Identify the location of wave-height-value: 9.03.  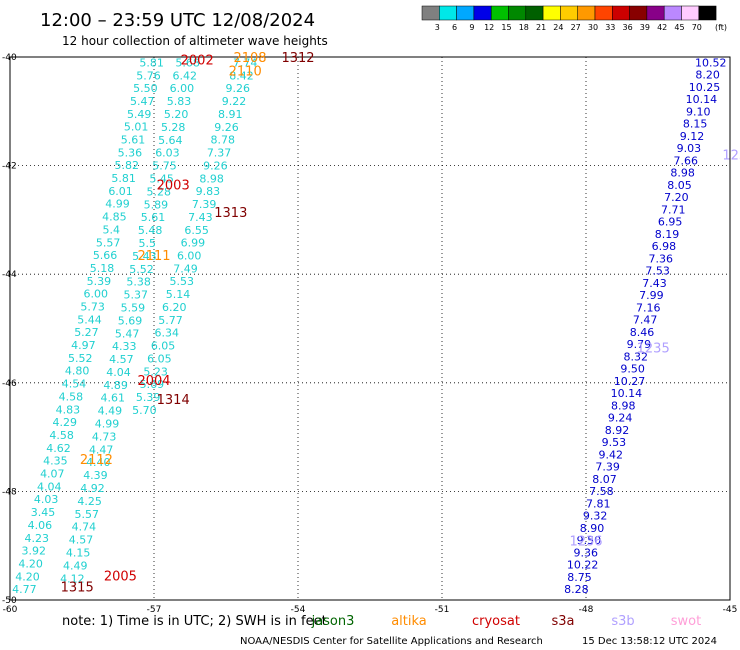
(689, 148).